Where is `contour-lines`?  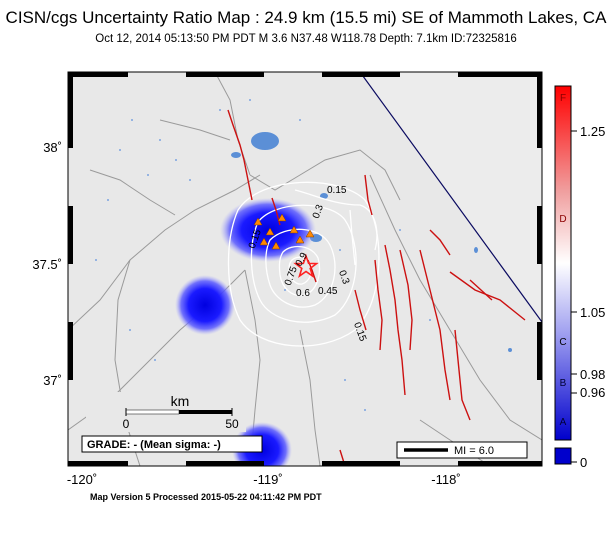
contour-lines is located at coordinates (303, 264).